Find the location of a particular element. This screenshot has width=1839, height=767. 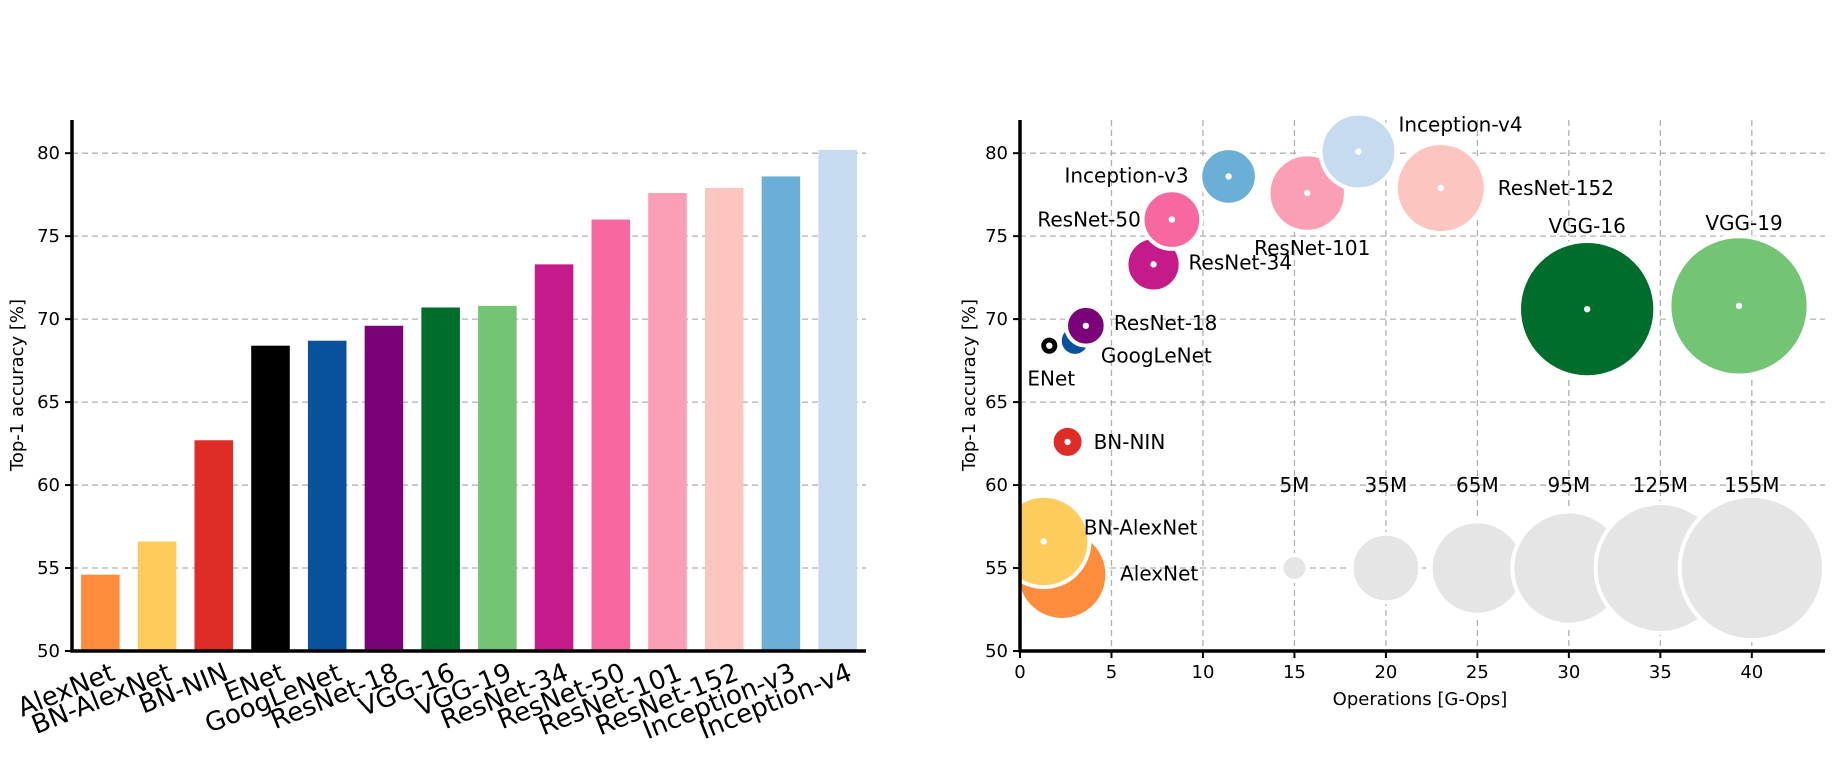

bar-y-tick-label: 80 is located at coordinates (48, 153).